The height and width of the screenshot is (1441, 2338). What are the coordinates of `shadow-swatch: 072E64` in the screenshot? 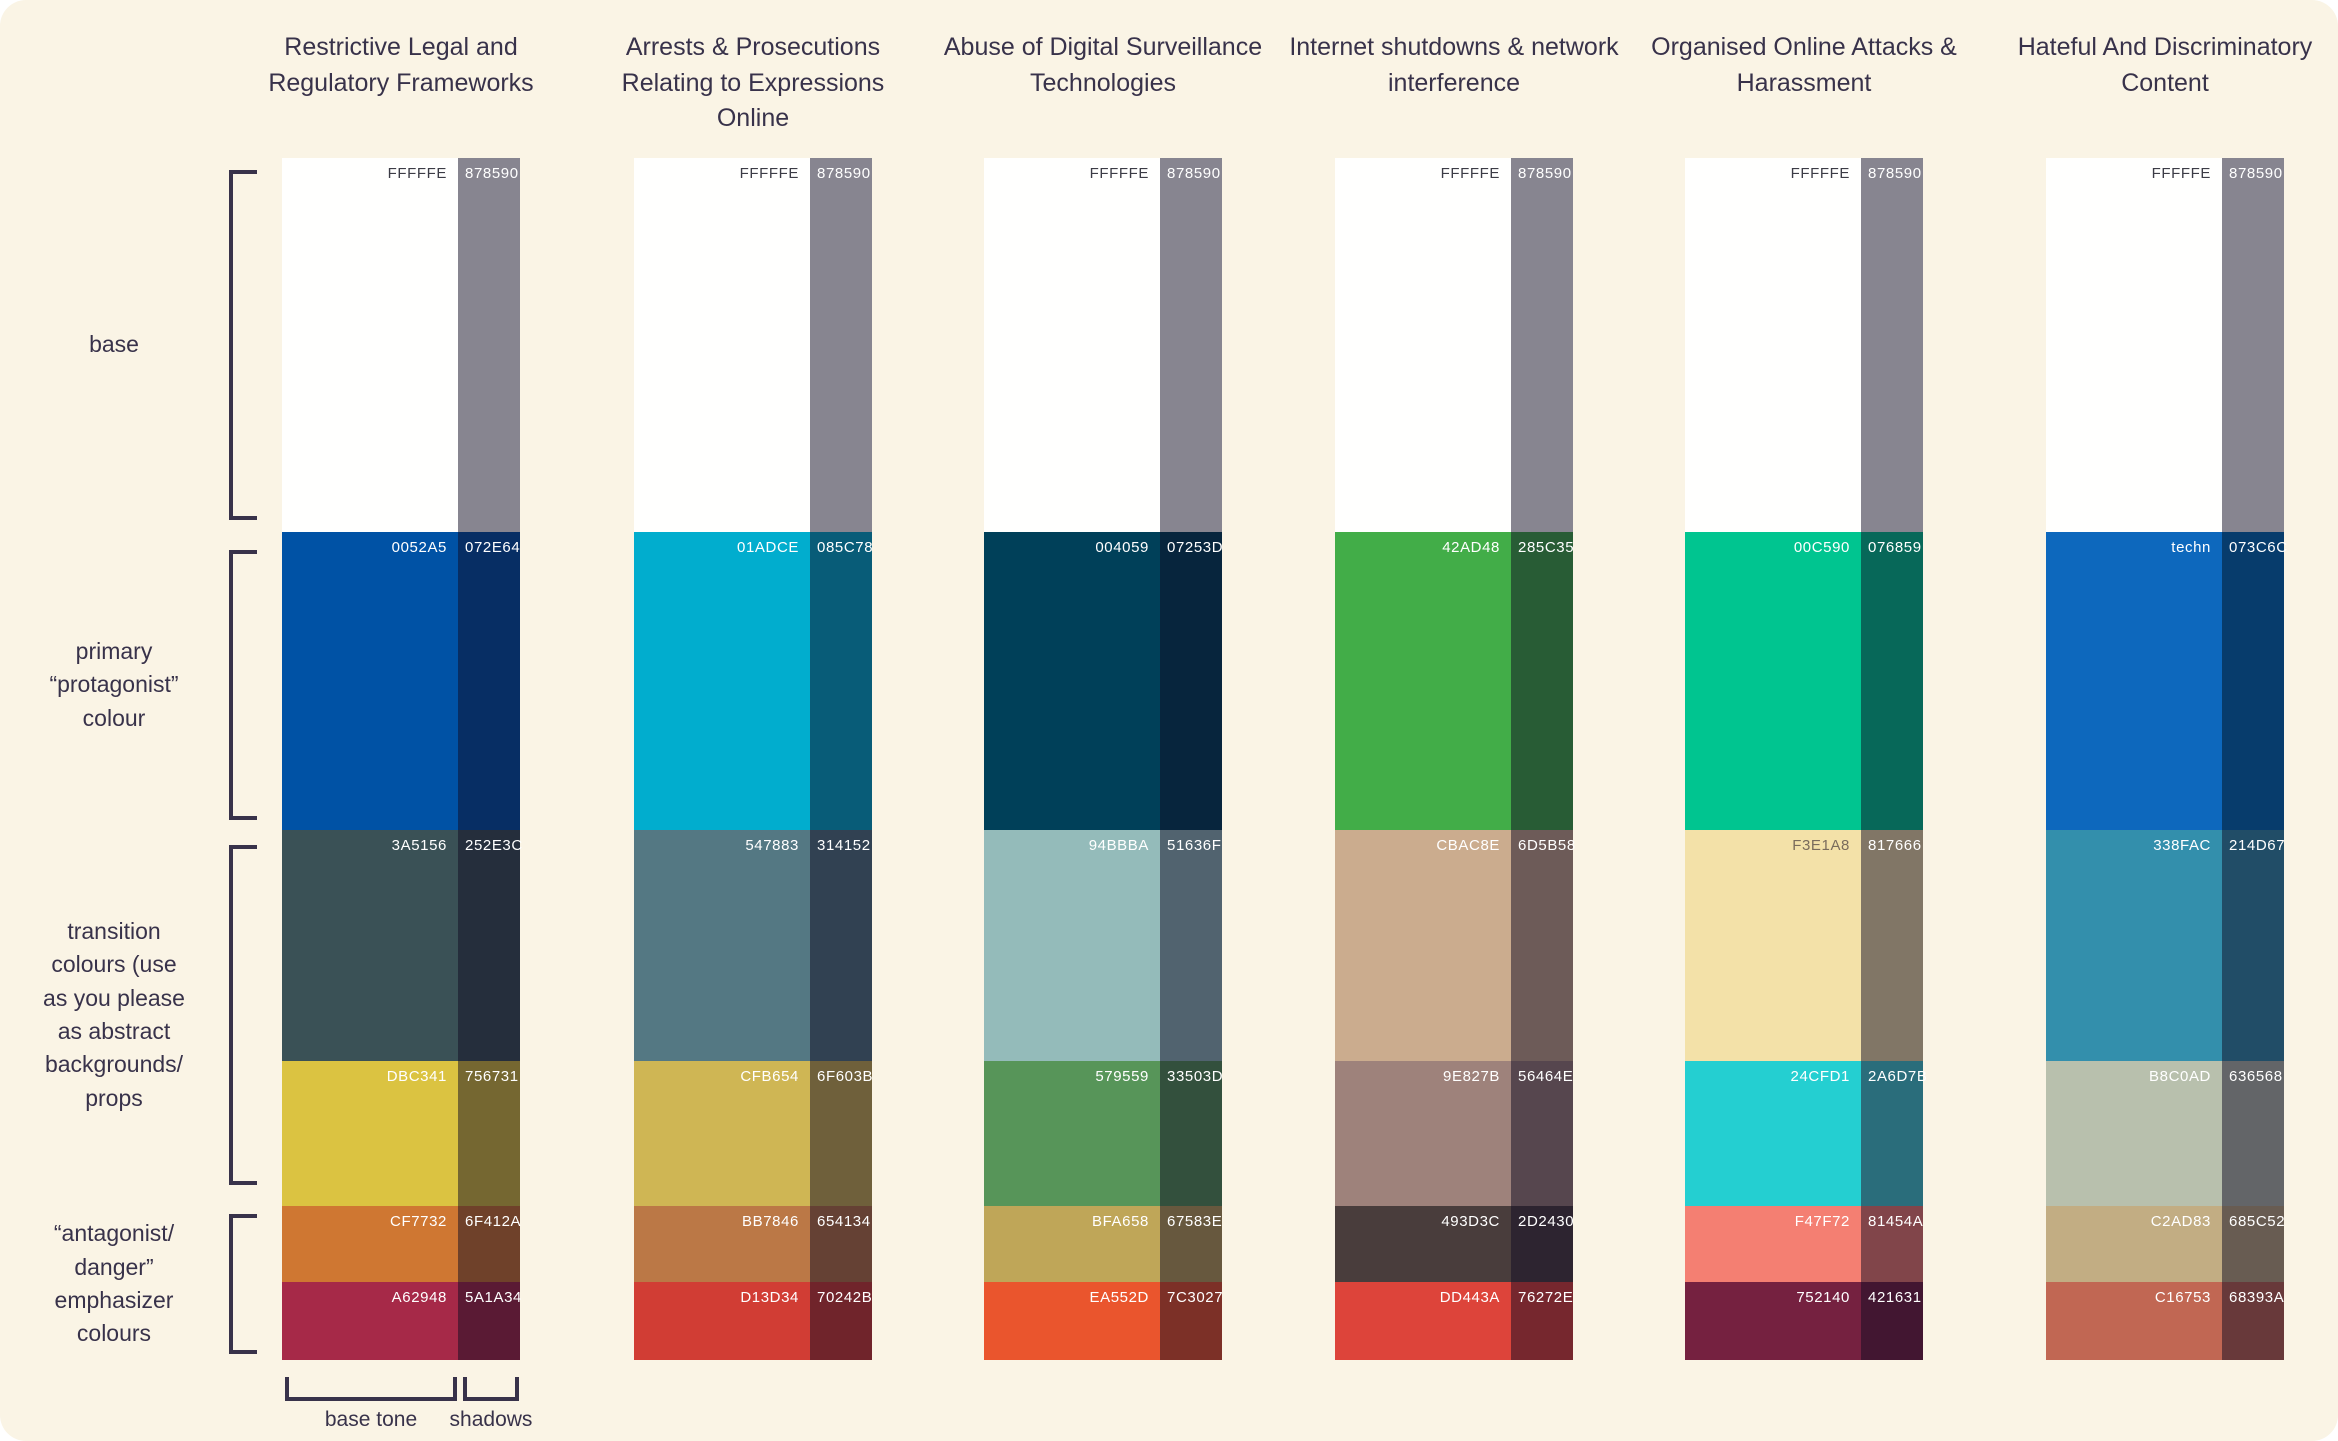 It's located at (489, 681).